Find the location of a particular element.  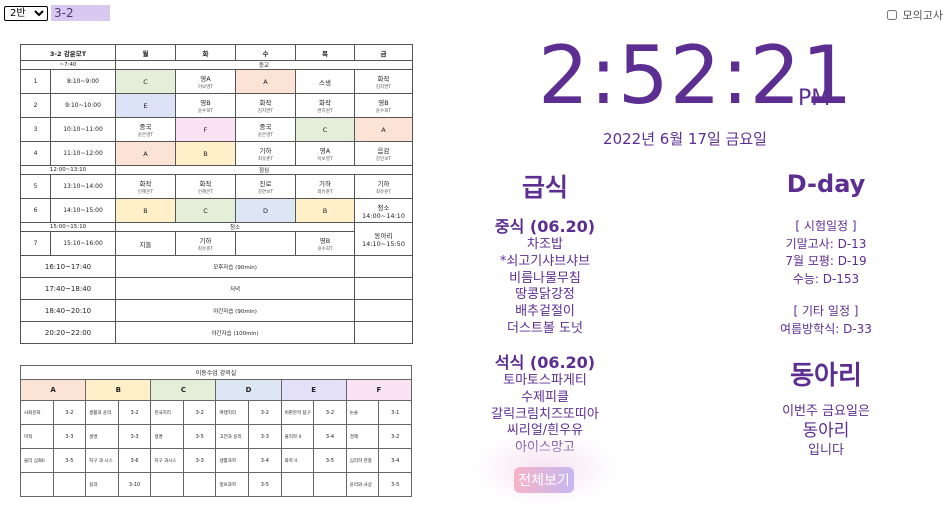

elective-subject is located at coordinates (167, 484).